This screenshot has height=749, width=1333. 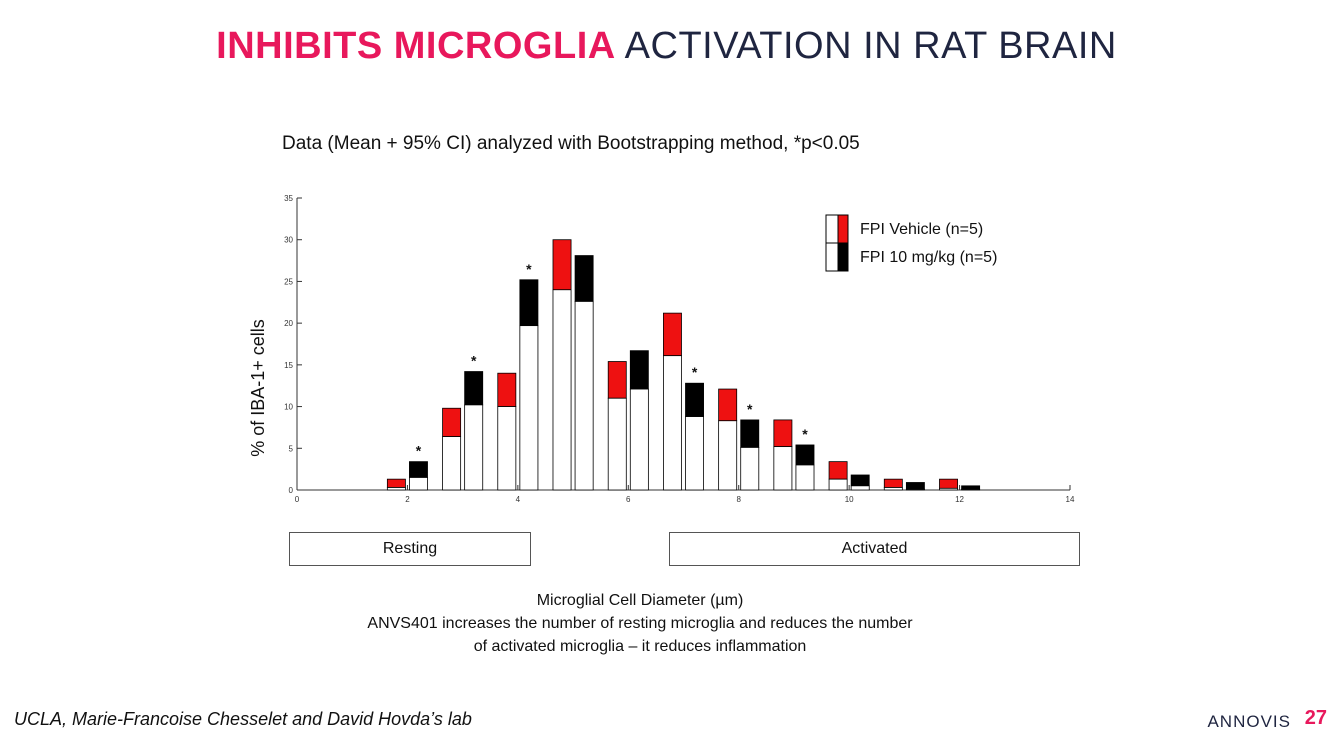 What do you see at coordinates (849, 499) in the screenshot?
I see `x-tick-label: 10` at bounding box center [849, 499].